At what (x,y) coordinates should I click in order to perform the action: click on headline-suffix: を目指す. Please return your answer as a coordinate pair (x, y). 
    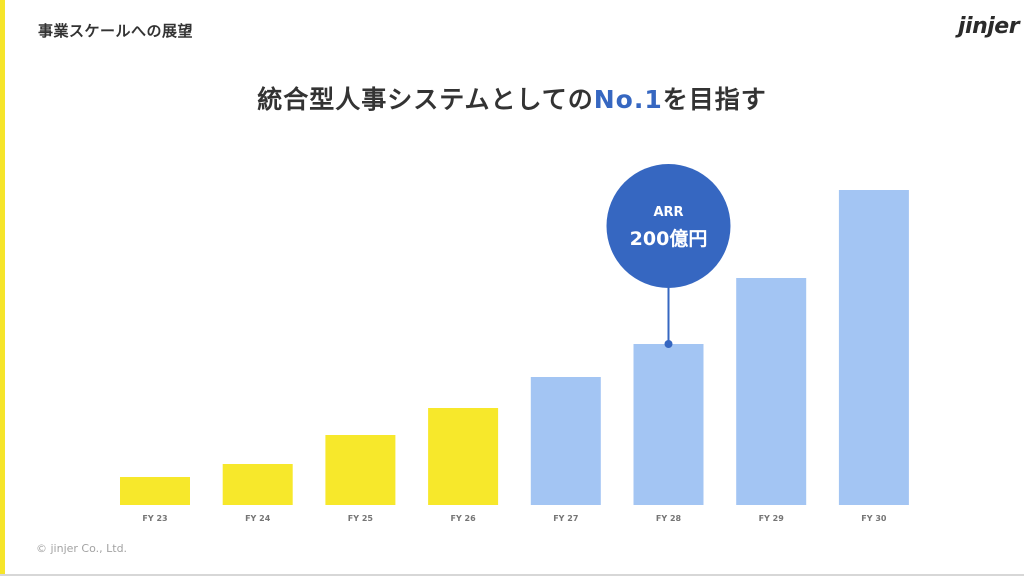
    Looking at the image, I should click on (714, 99).